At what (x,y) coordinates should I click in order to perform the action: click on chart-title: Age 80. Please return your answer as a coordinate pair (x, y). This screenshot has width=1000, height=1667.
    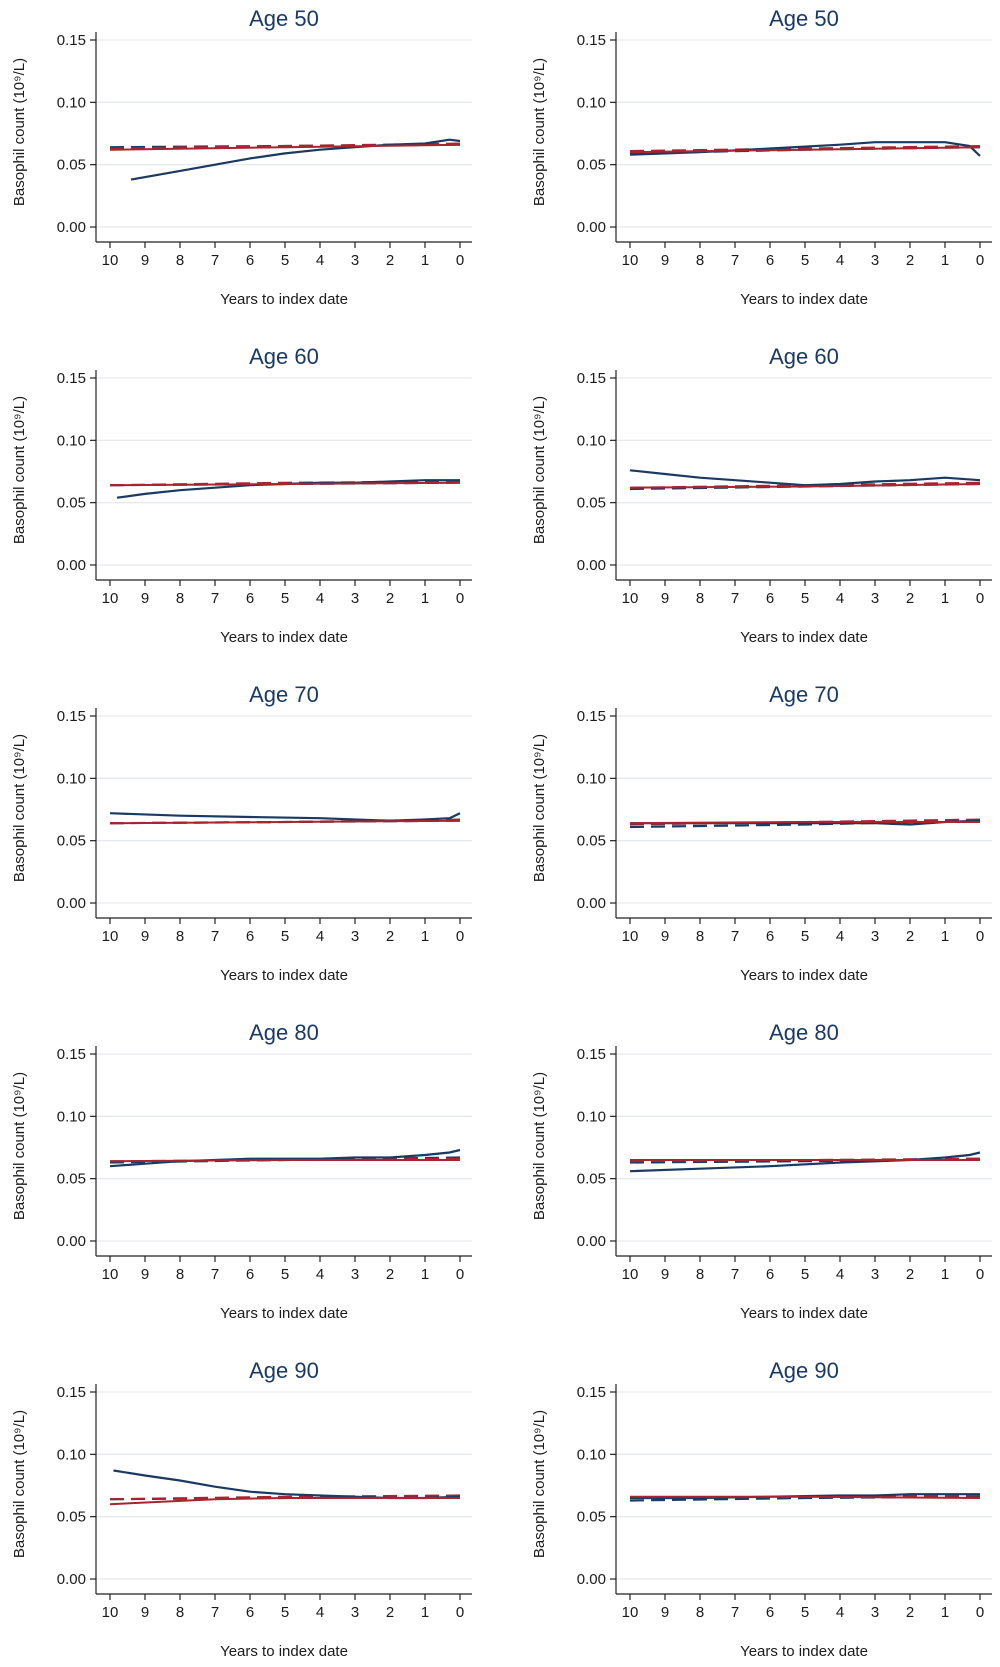
    Looking at the image, I should click on (284, 1032).